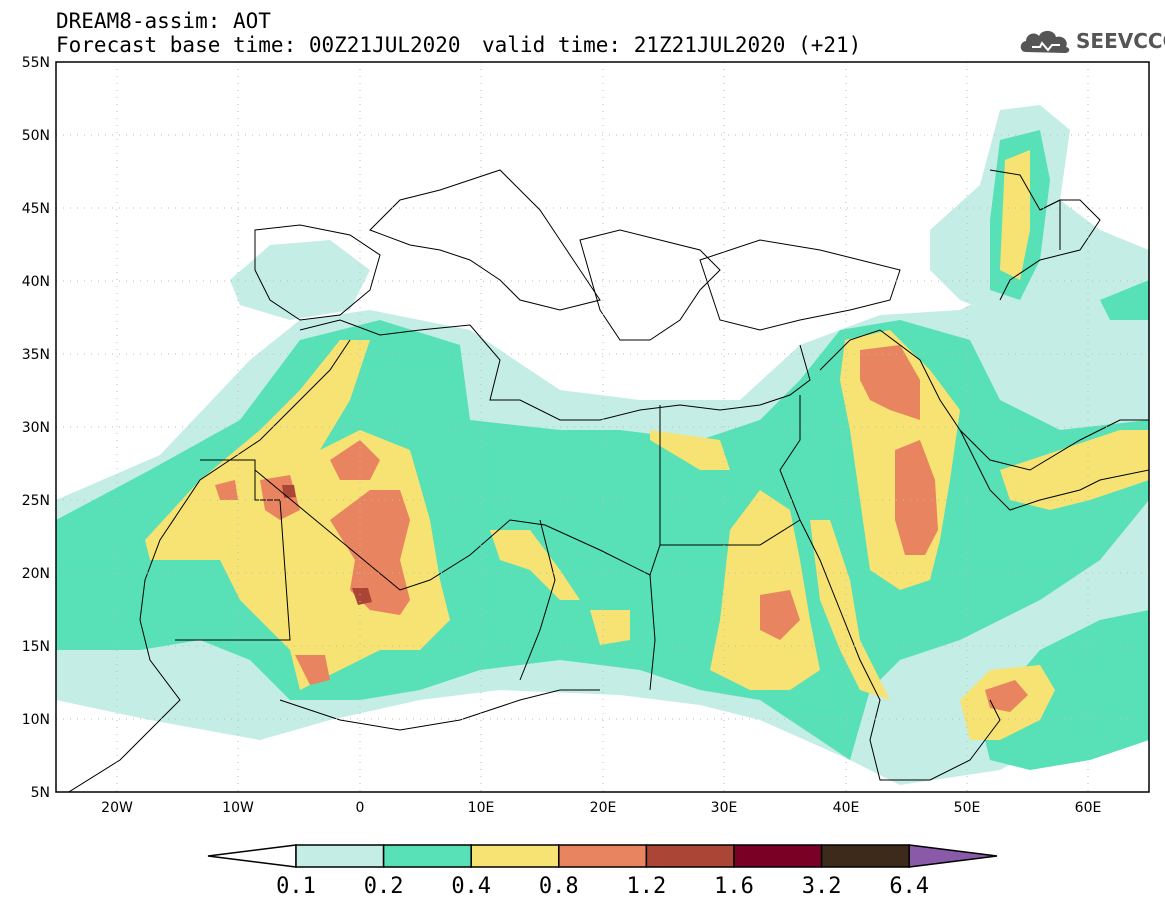  Describe the element at coordinates (36, 647) in the screenshot. I see `lat-label: 15N` at that location.